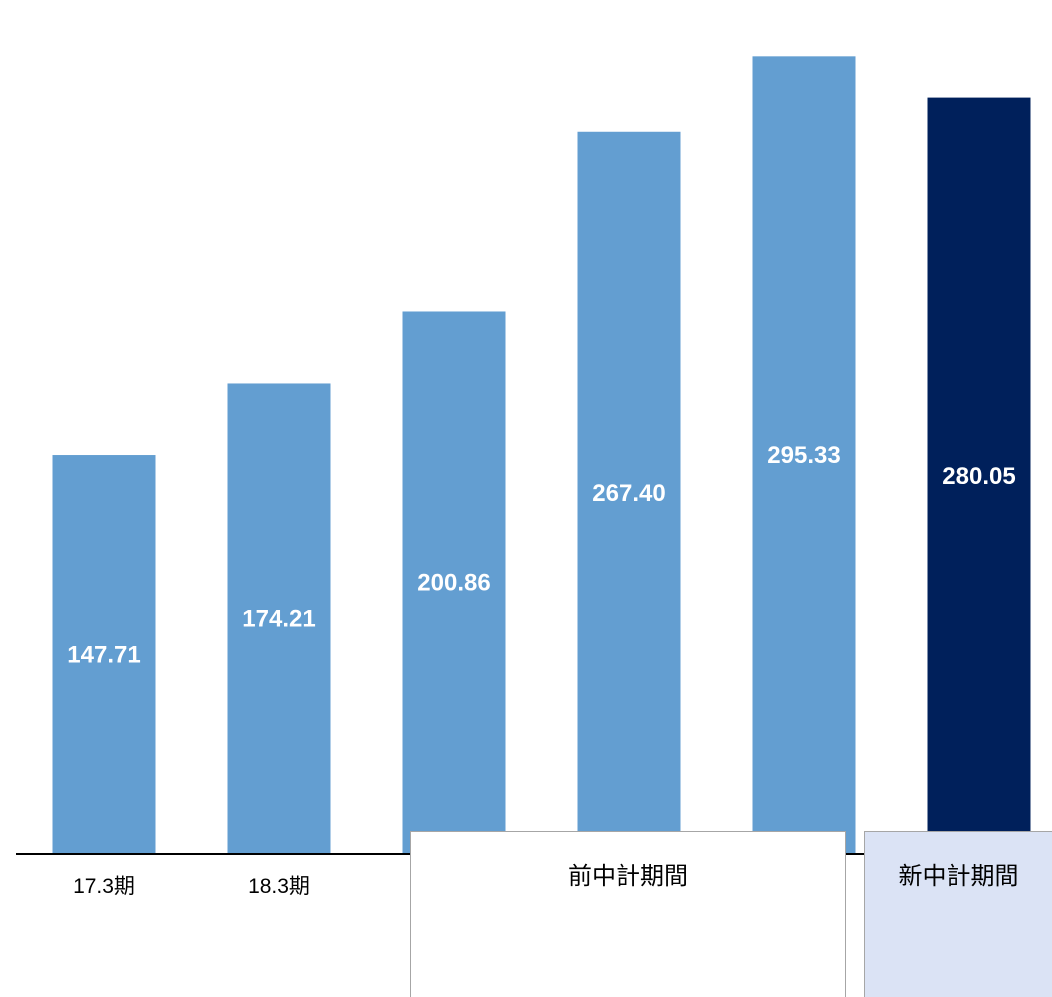 This screenshot has width=1052, height=997. What do you see at coordinates (628, 914) in the screenshot?
I see `previous-plan-period-box: 前中計期間` at bounding box center [628, 914].